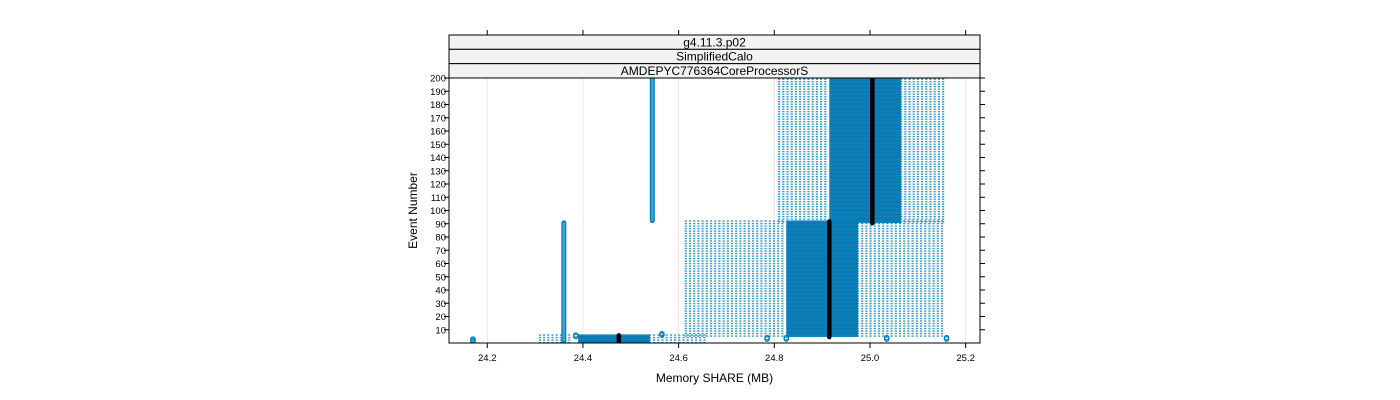 Image resolution: width=1400 pixels, height=400 pixels. I want to click on y-tick-label-4: 50, so click(440, 277).